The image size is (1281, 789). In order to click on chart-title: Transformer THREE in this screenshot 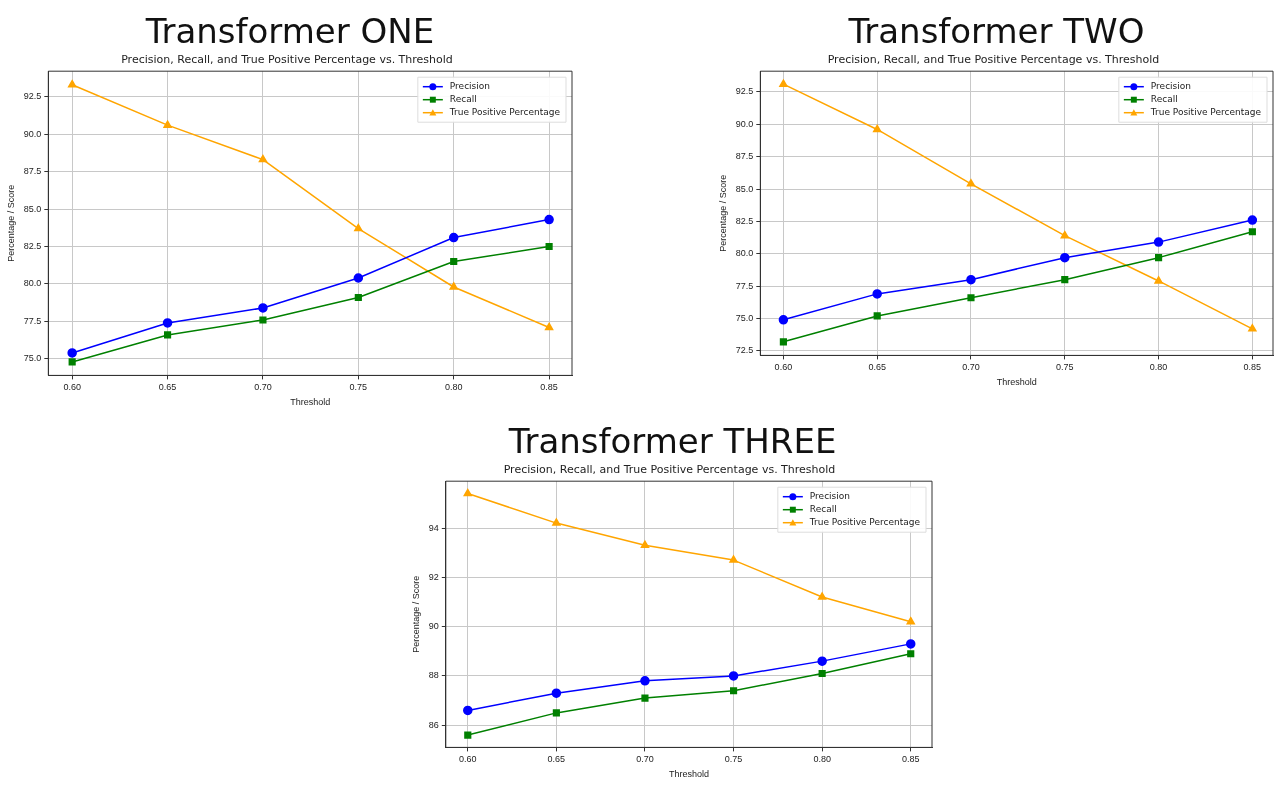, I will do `click(672, 441)`.